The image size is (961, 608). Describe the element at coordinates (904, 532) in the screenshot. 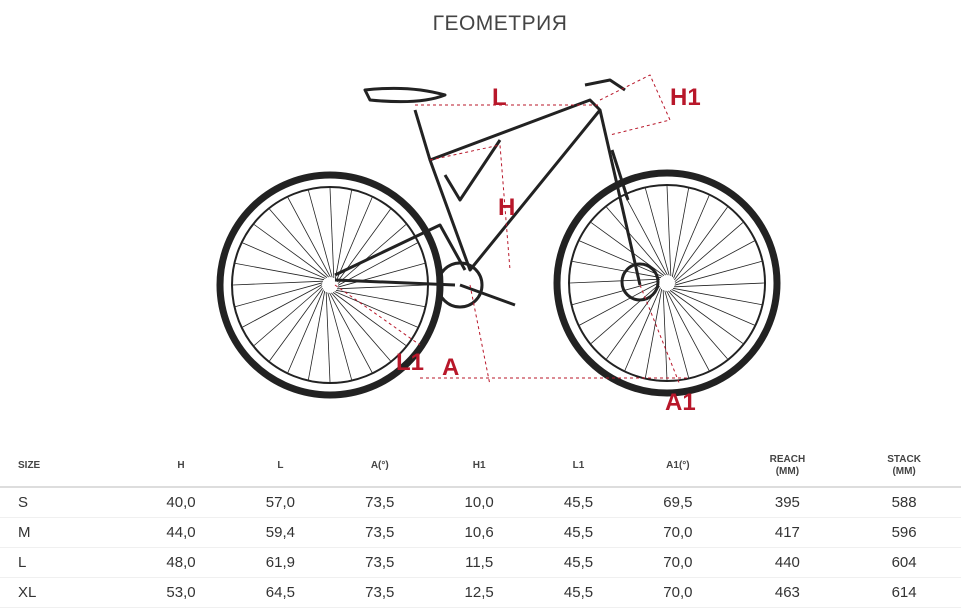

I see `table-cell: 596` at that location.